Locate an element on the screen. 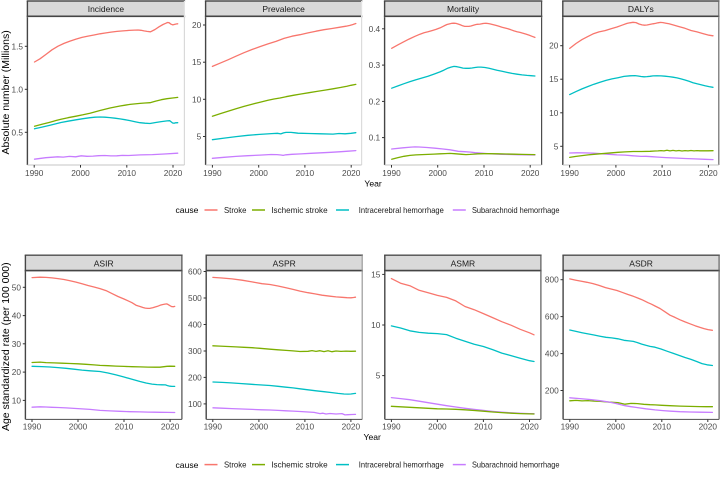 This screenshot has width=720, height=482. svg-text: ASIR is located at coordinates (104, 263).